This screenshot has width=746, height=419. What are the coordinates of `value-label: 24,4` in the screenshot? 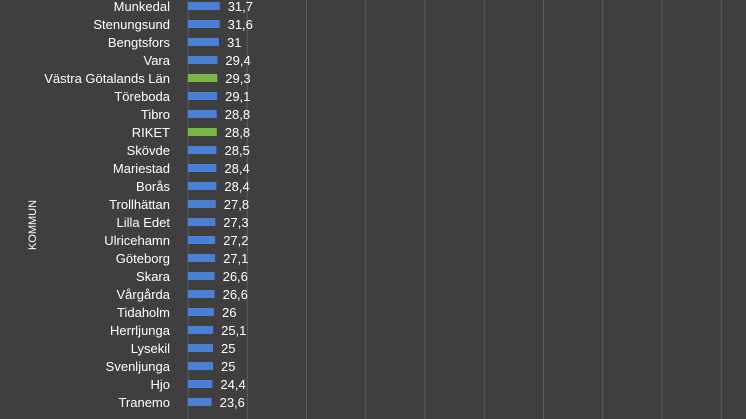 It's located at (232, 384).